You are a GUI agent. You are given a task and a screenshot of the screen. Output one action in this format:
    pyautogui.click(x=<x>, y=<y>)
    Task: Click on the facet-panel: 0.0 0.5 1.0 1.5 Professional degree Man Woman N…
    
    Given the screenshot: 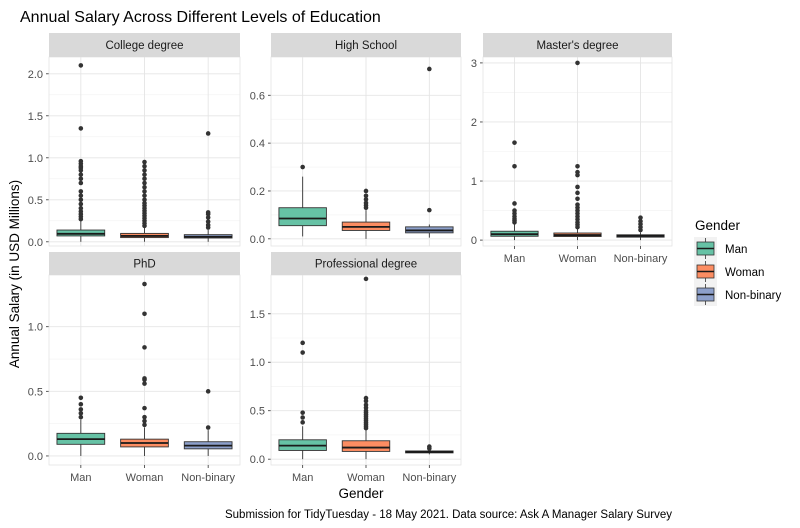 What is the action you would take?
    pyautogui.click(x=356, y=368)
    